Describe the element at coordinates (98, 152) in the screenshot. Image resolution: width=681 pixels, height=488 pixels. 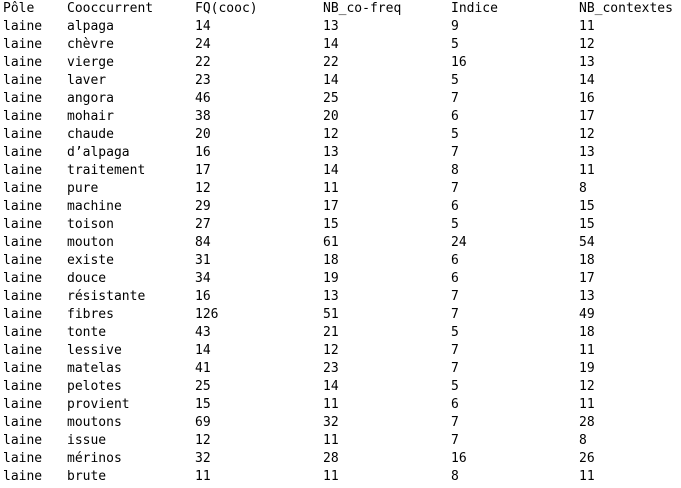
I see `cell-cooccurrent: d’alpaga` at that location.